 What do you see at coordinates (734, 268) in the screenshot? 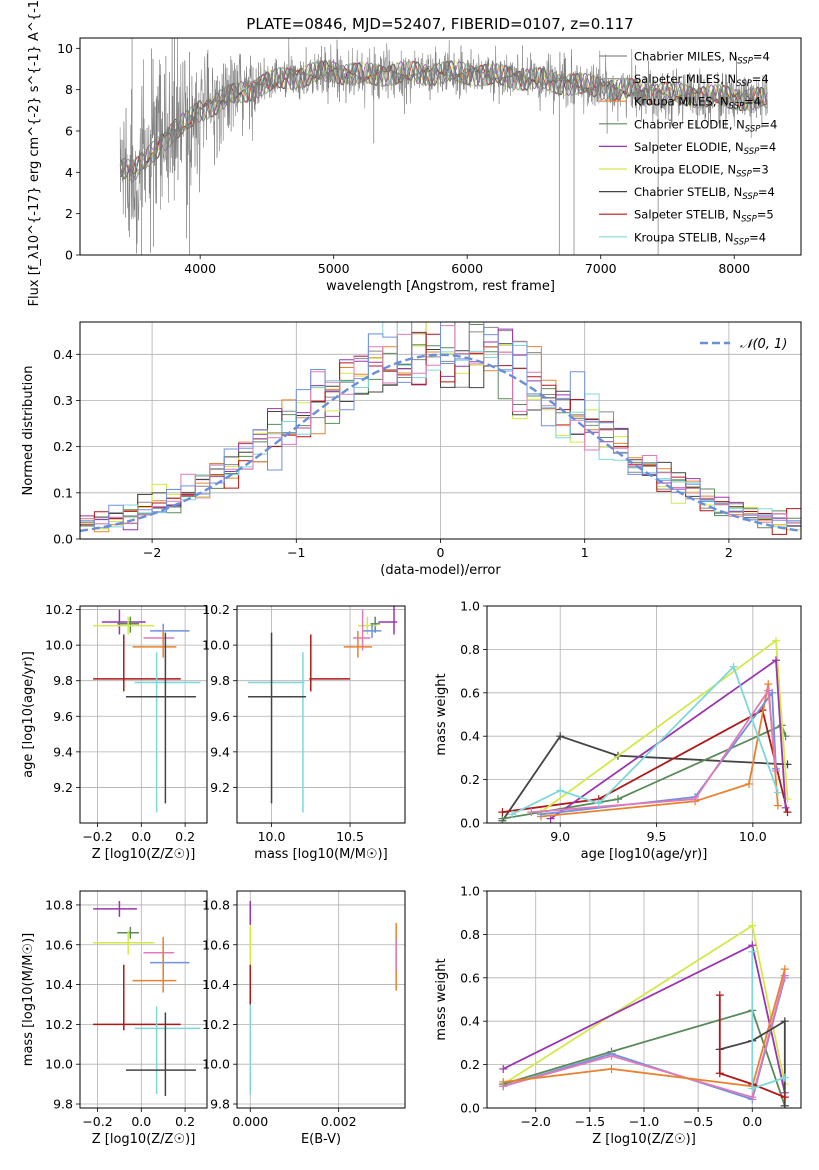
I see `spectrum-xtick-label: 8000` at bounding box center [734, 268].